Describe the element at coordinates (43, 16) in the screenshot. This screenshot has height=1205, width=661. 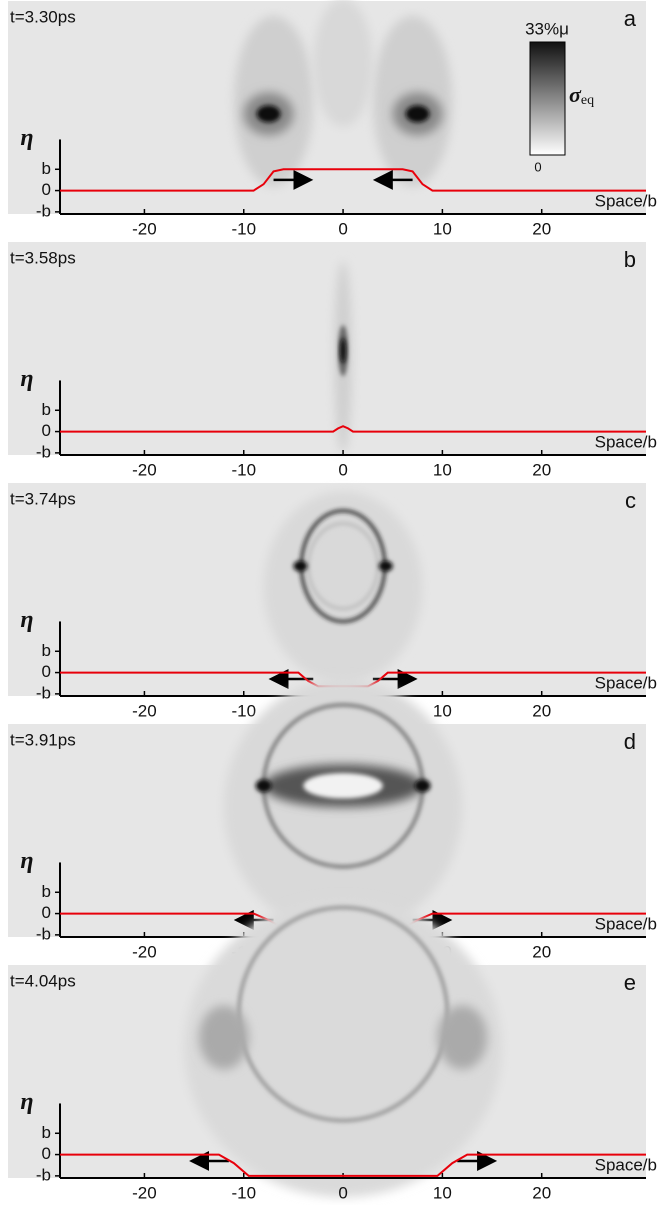
I see `panel-time: t=3.30ps` at that location.